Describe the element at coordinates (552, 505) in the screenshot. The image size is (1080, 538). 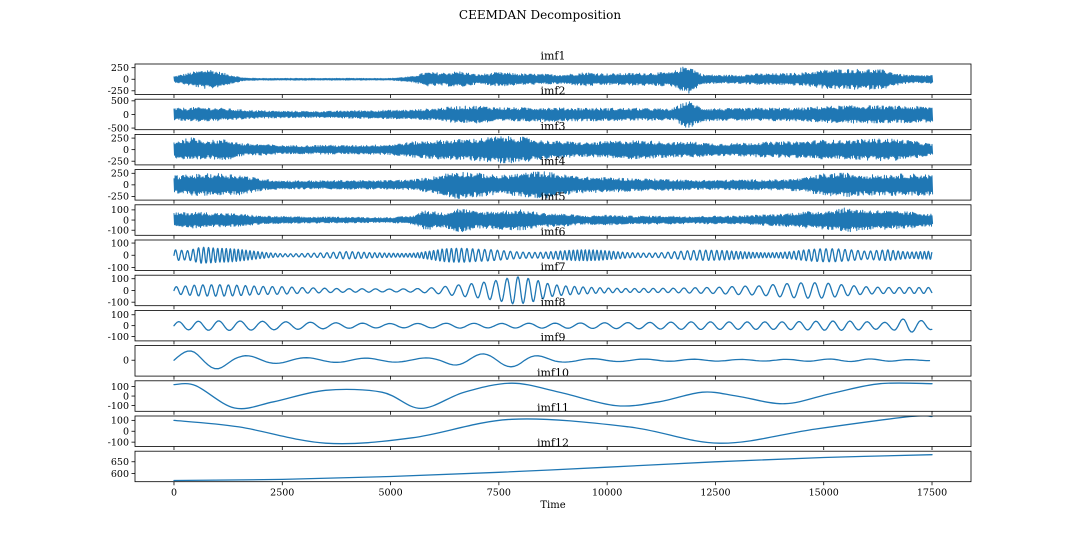
I see `x-axis-label: Time` at that location.